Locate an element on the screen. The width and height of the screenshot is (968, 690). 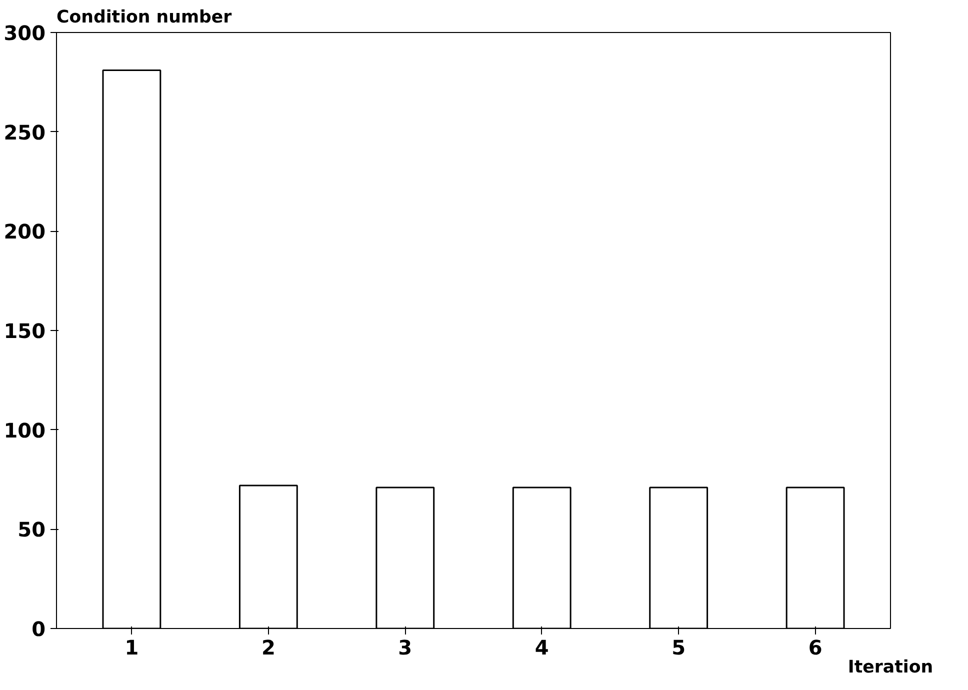
y-tick-label: 100 is located at coordinates (25, 430).